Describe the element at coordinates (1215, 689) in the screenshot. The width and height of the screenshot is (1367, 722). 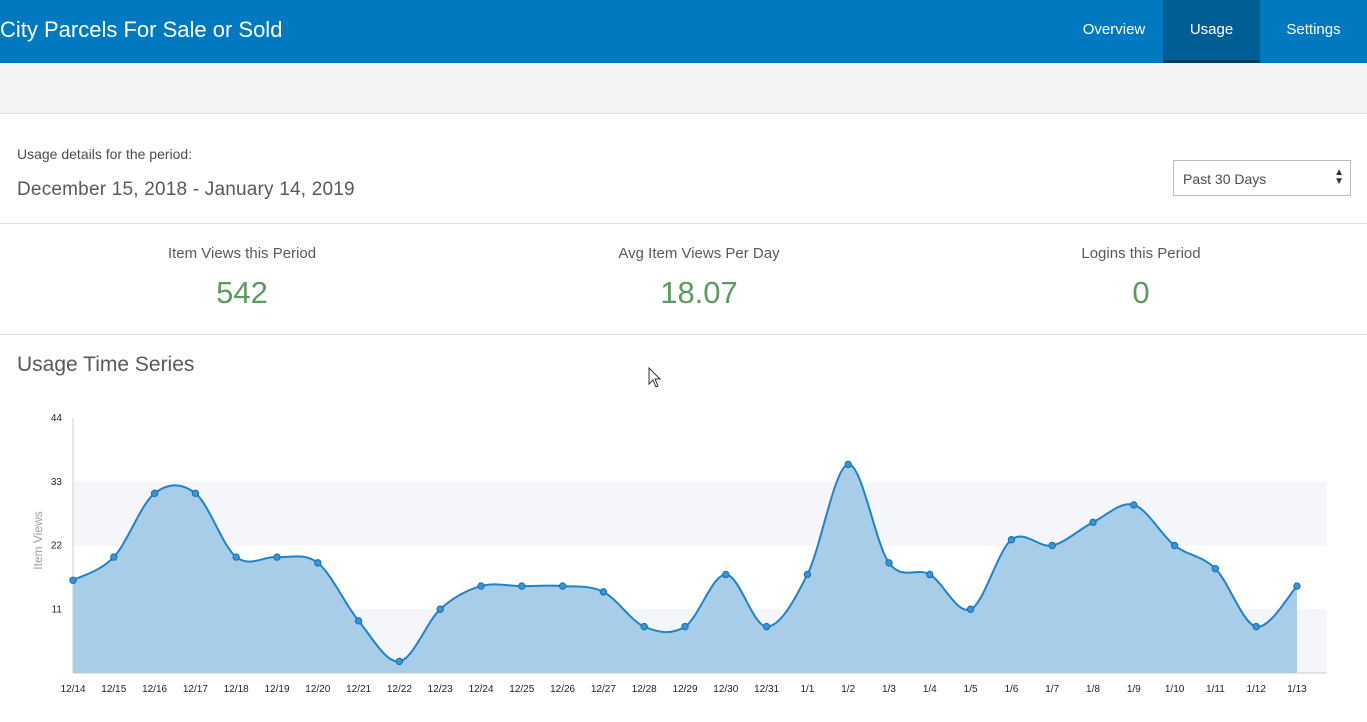
I see `x-tick-label: 1/11` at that location.